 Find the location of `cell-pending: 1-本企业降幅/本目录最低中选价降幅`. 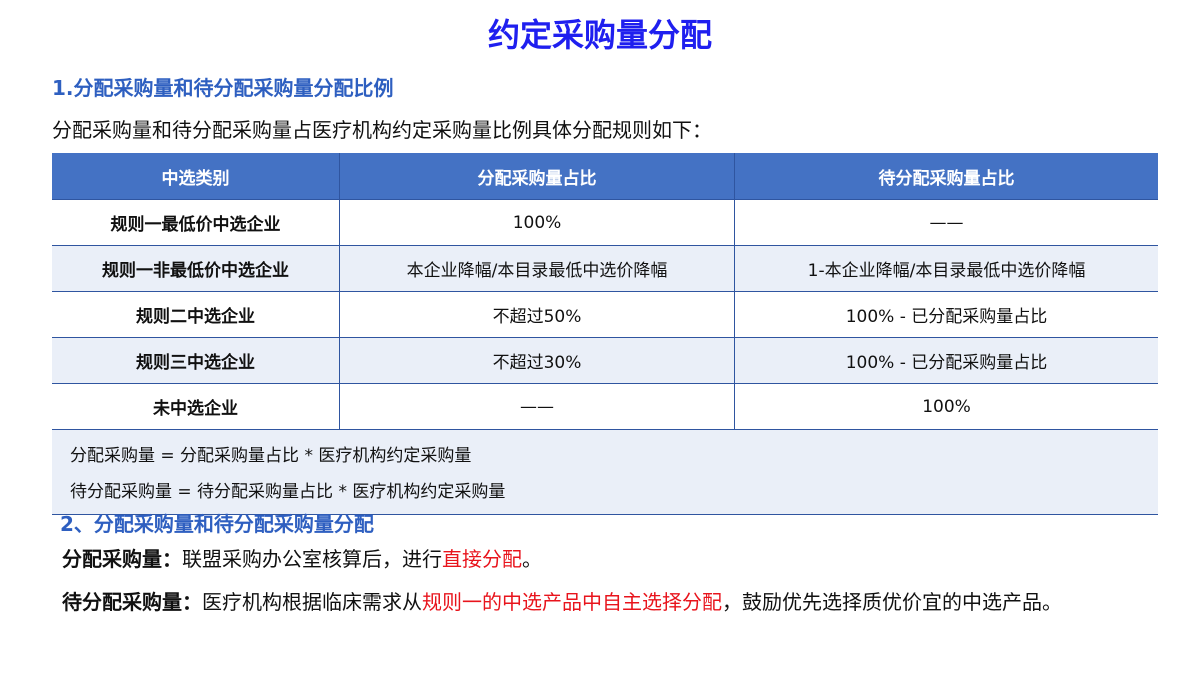

cell-pending: 1-本企业降幅/本目录最低中选价降幅 is located at coordinates (946, 268).